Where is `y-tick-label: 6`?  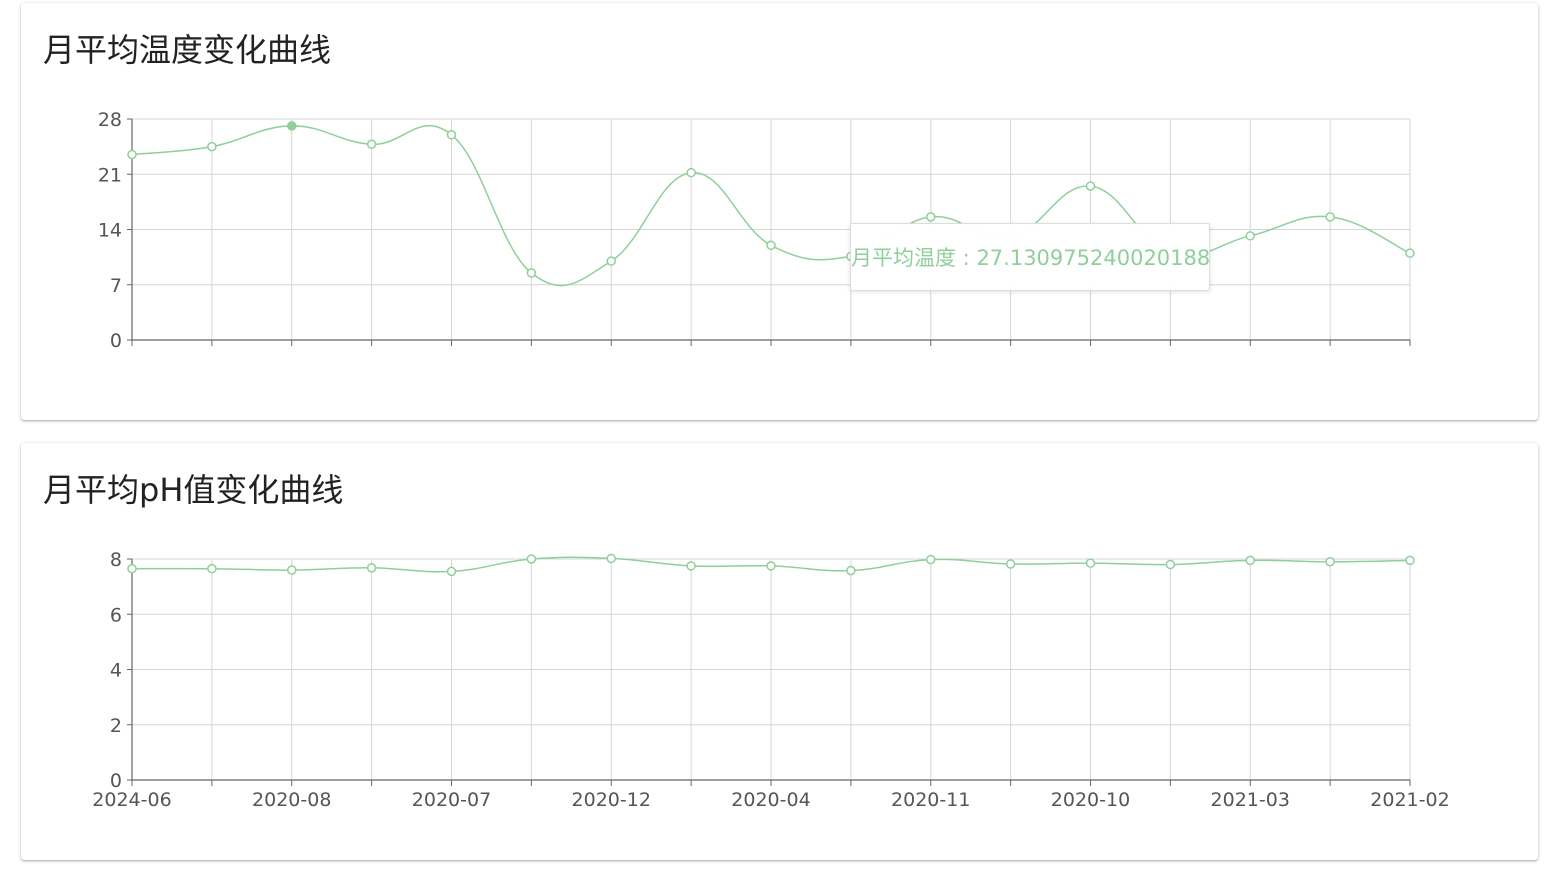
y-tick-label: 6 is located at coordinates (116, 615).